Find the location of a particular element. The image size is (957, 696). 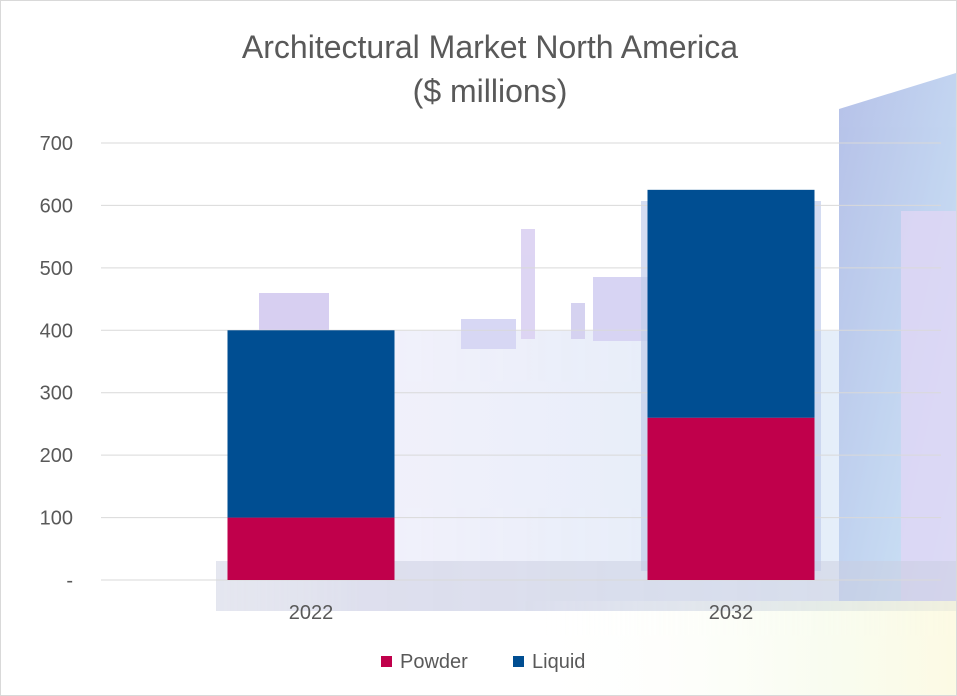

chart-title: Architectural Market North America is located at coordinates (490, 47).